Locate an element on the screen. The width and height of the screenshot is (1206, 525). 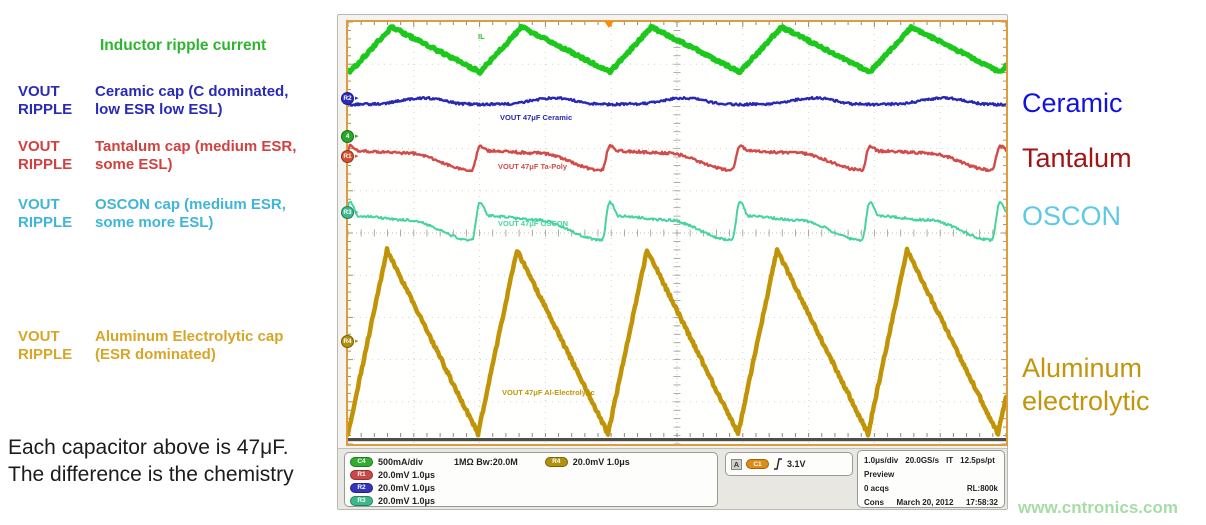
channel-bubble-icon: R3 is located at coordinates (347, 212).